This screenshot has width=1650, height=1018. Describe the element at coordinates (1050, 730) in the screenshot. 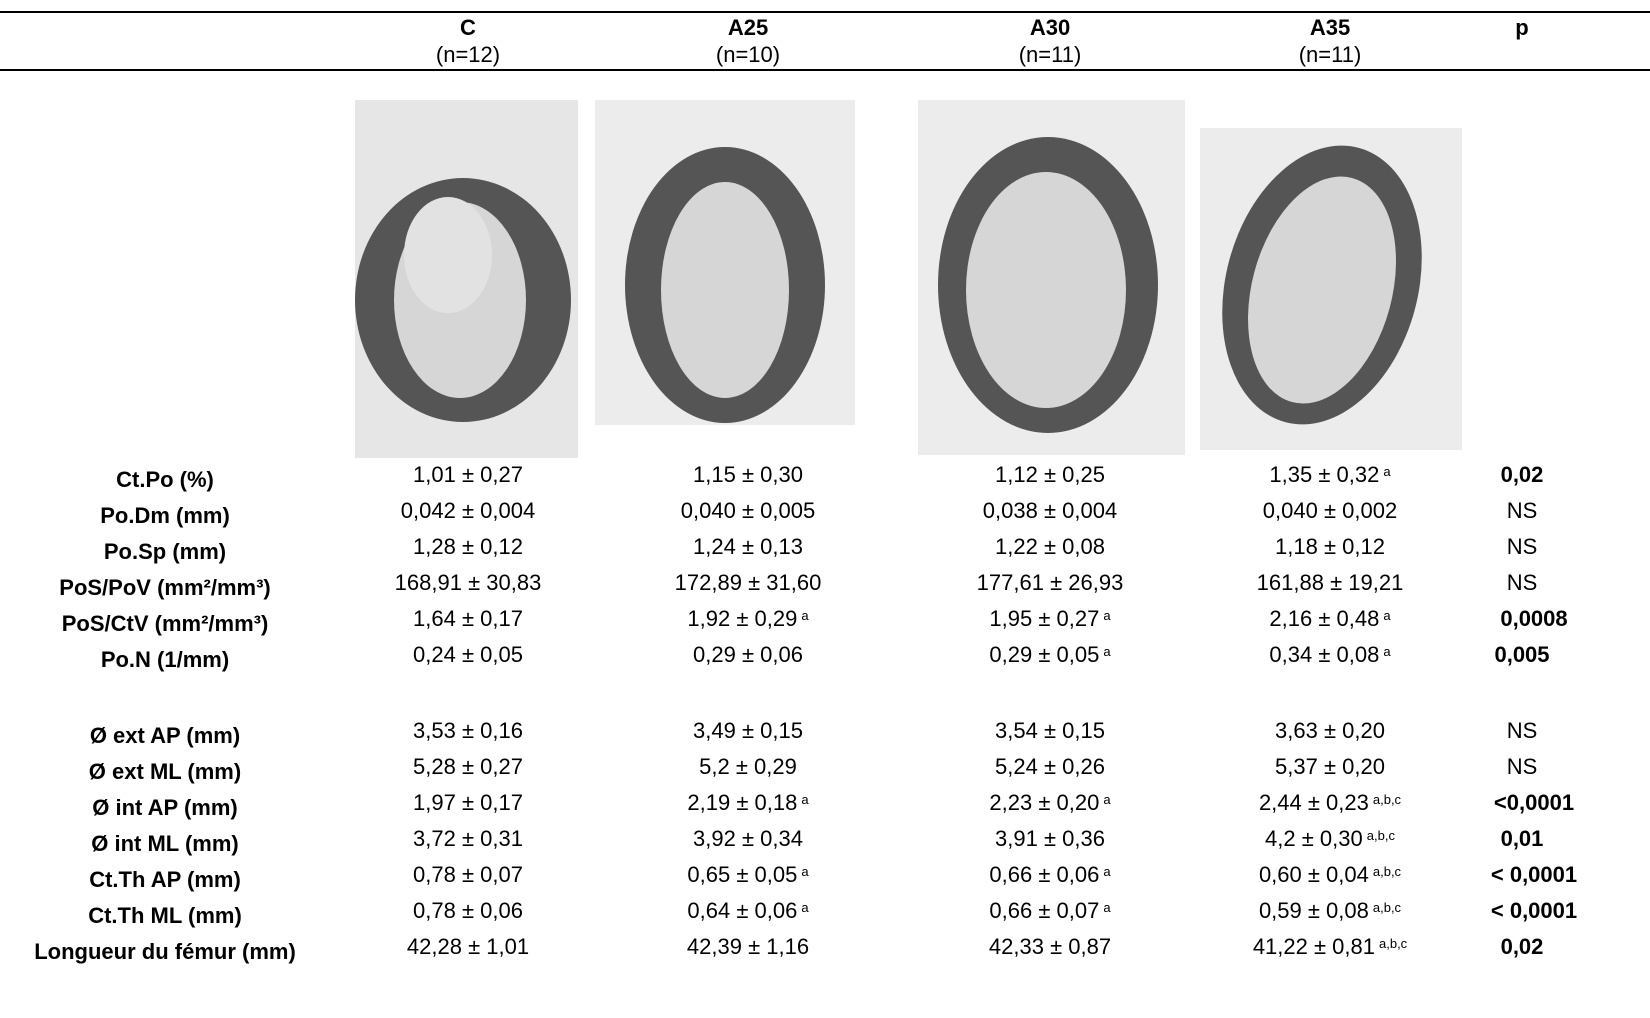

I see `cell-value: 3,54 ± 0,15` at that location.